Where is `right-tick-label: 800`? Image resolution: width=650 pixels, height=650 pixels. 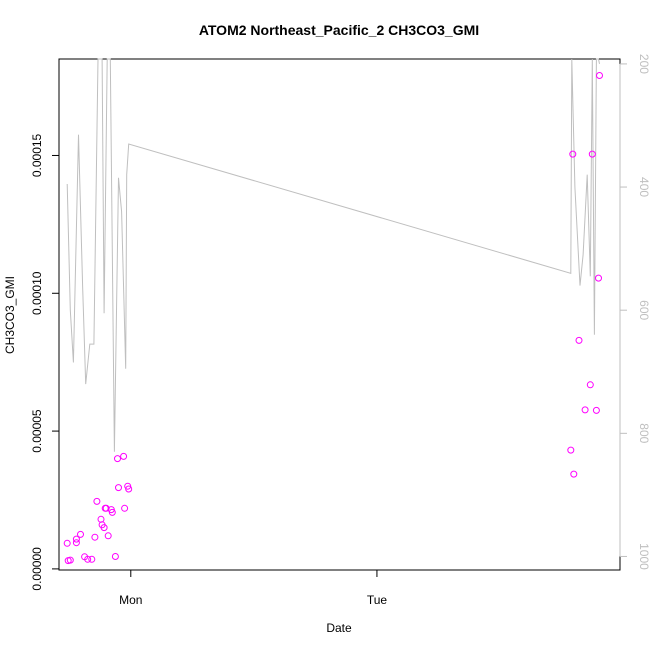 right-tick-label: 800 is located at coordinates (643, 433).